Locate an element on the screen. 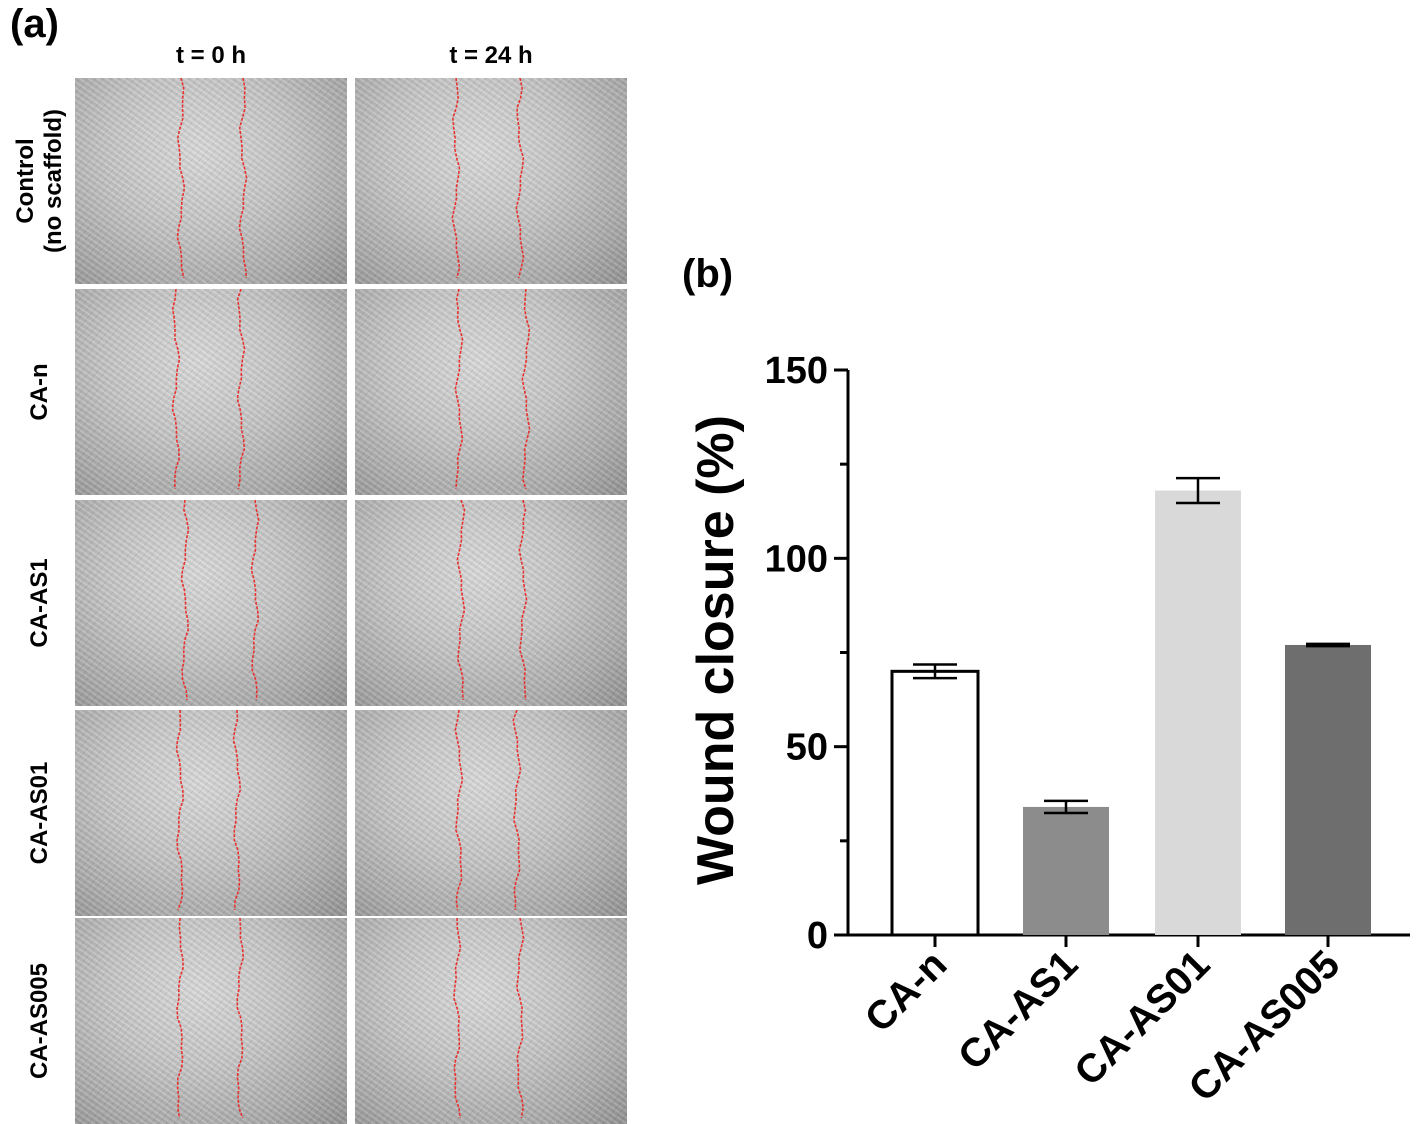 Image resolution: width=1418 pixels, height=1124 pixels. panel-a-label: (a) is located at coordinates (34, 24).